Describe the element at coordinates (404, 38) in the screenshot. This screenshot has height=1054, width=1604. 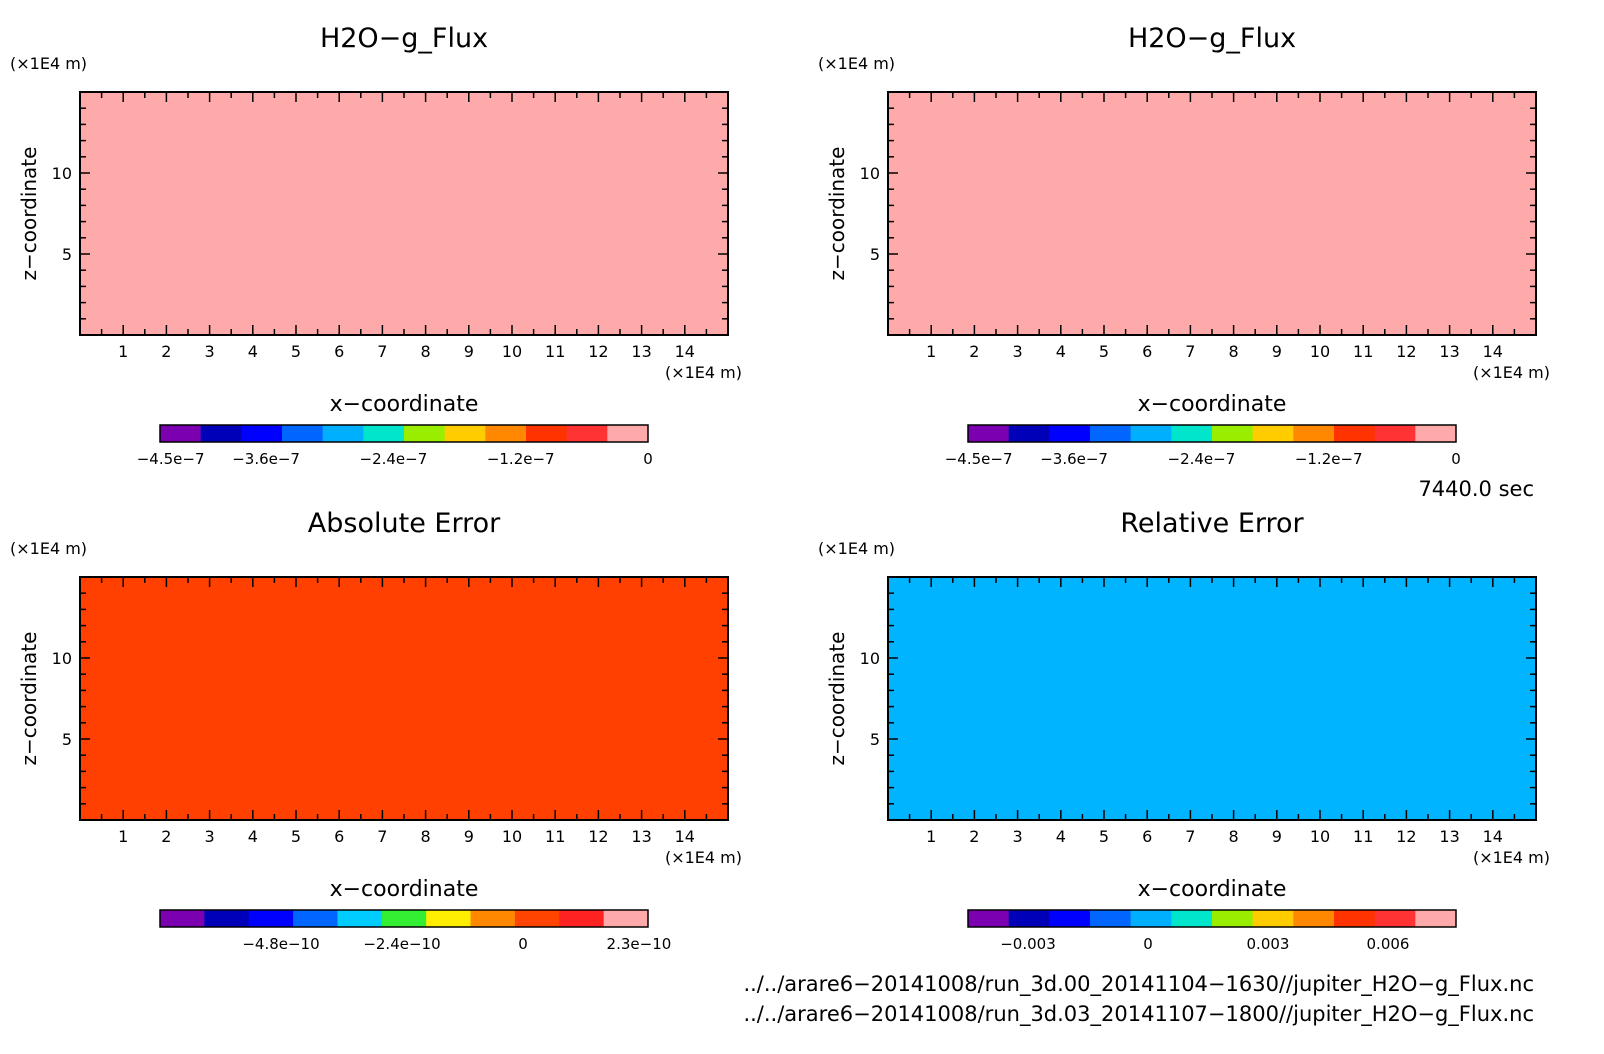
I see `panel-title: H2O−g_Flux` at that location.